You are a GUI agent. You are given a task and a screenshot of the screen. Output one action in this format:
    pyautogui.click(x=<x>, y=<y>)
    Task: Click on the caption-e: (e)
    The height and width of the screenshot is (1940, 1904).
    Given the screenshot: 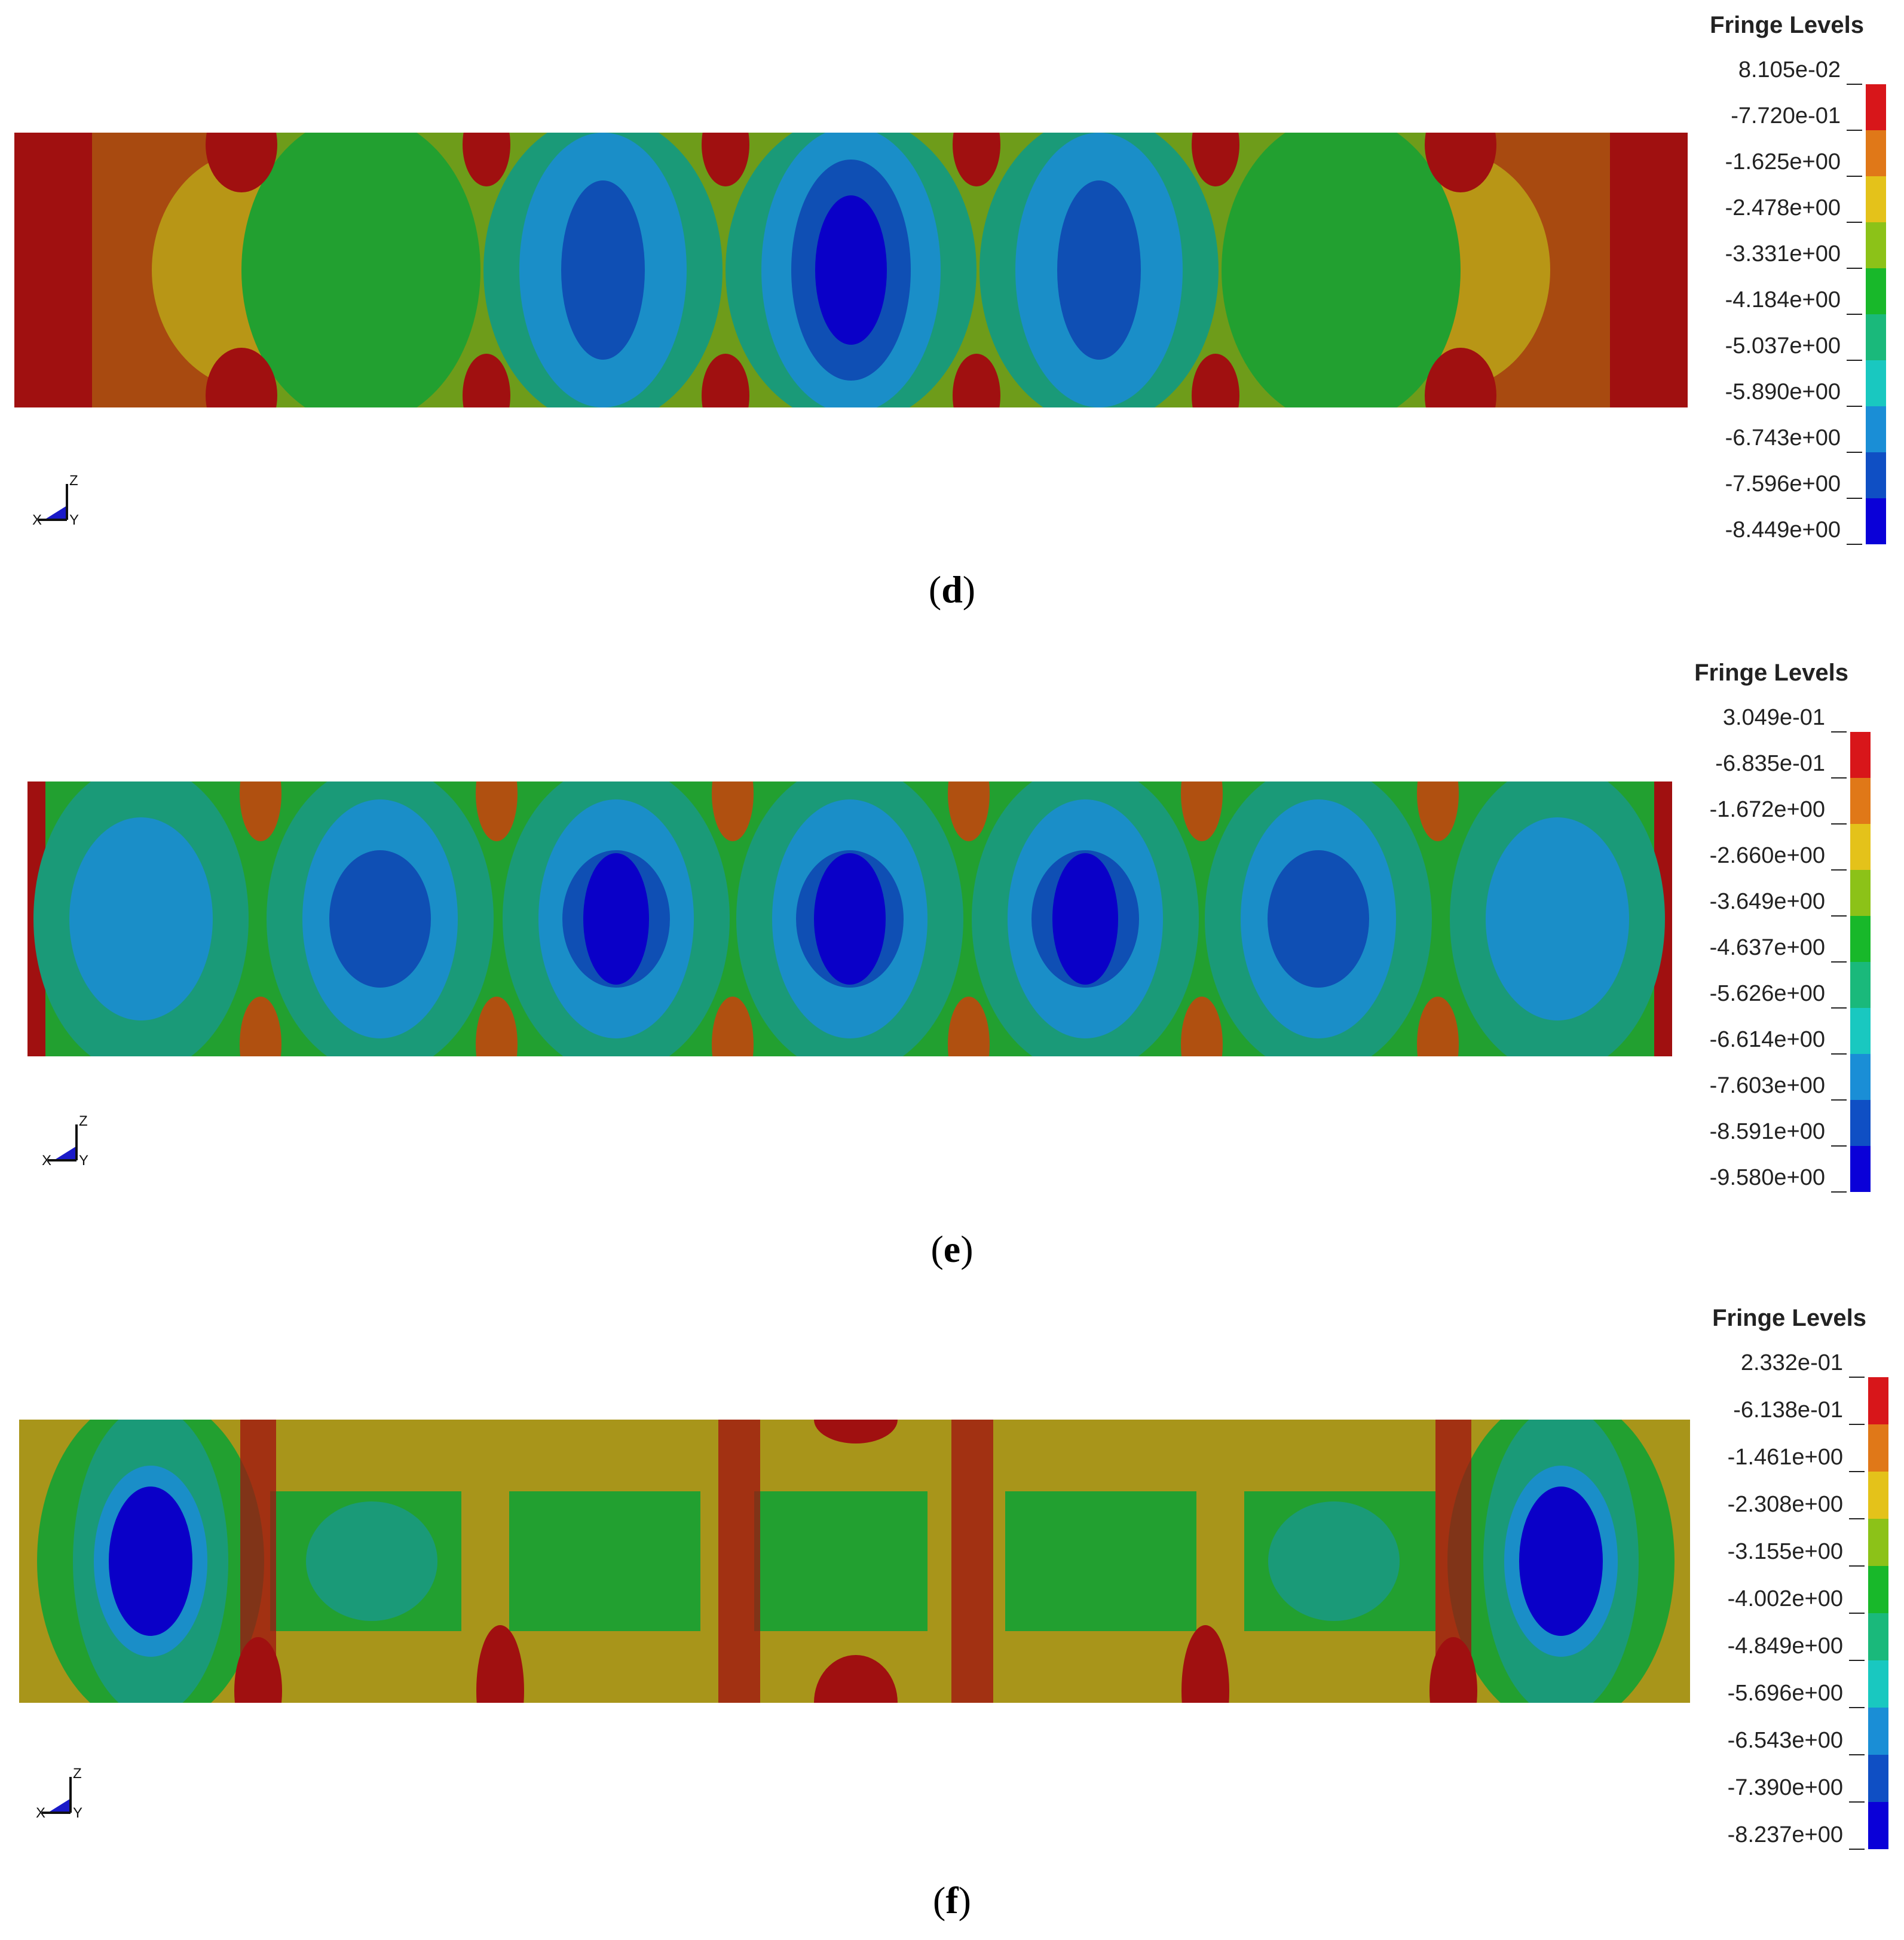 What is the action you would take?
    pyautogui.click(x=952, y=1249)
    